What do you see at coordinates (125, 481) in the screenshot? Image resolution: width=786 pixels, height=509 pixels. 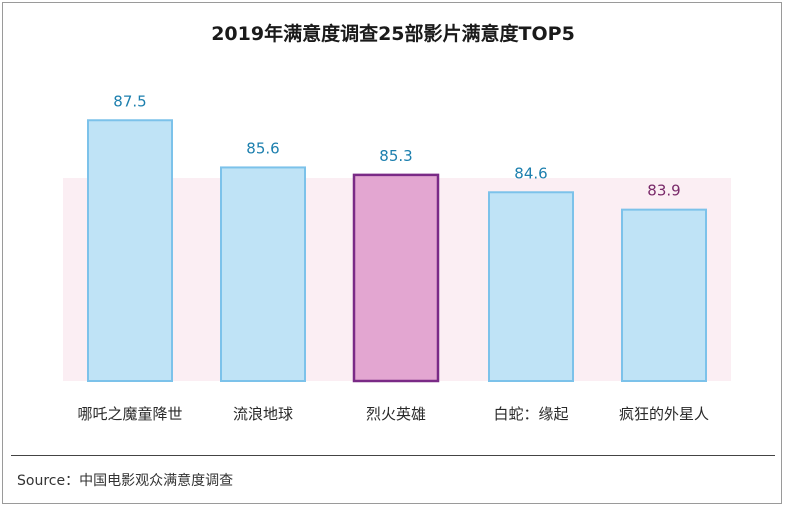 I see `source-note: Source：中国电影观众满意度调查` at bounding box center [125, 481].